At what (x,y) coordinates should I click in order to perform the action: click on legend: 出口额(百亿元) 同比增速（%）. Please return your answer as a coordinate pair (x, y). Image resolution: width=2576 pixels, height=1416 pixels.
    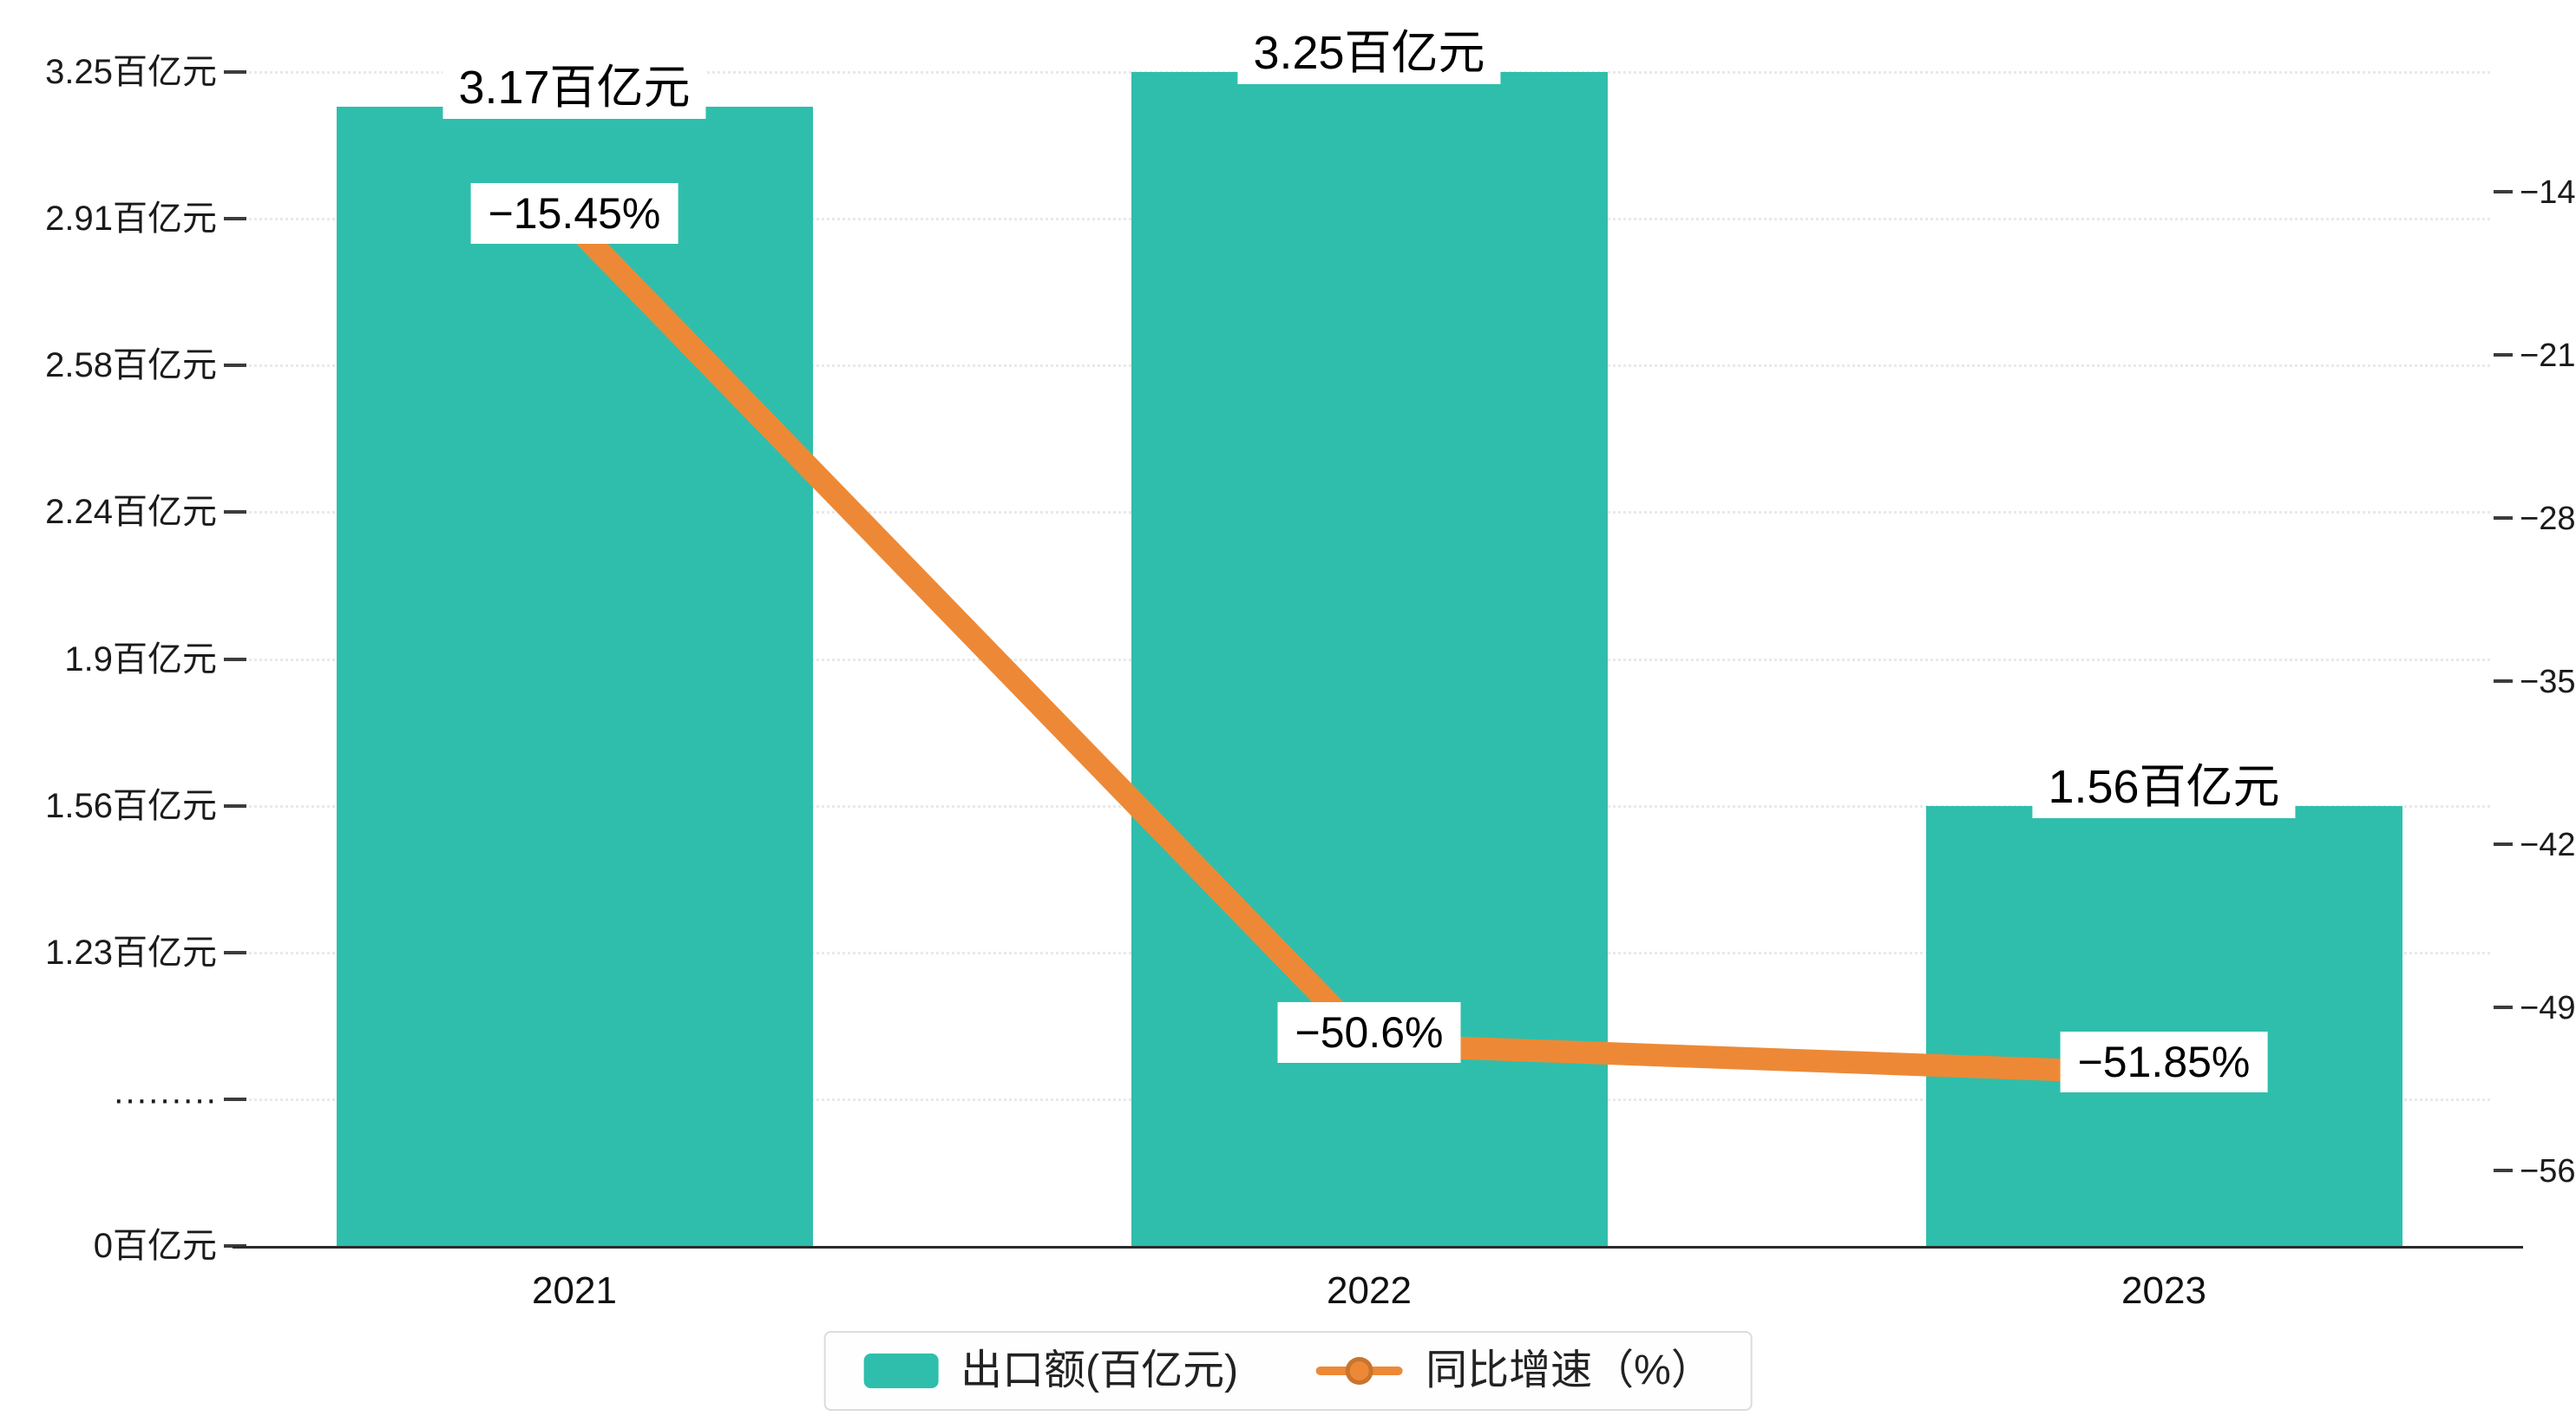
    Looking at the image, I should click on (1288, 1371).